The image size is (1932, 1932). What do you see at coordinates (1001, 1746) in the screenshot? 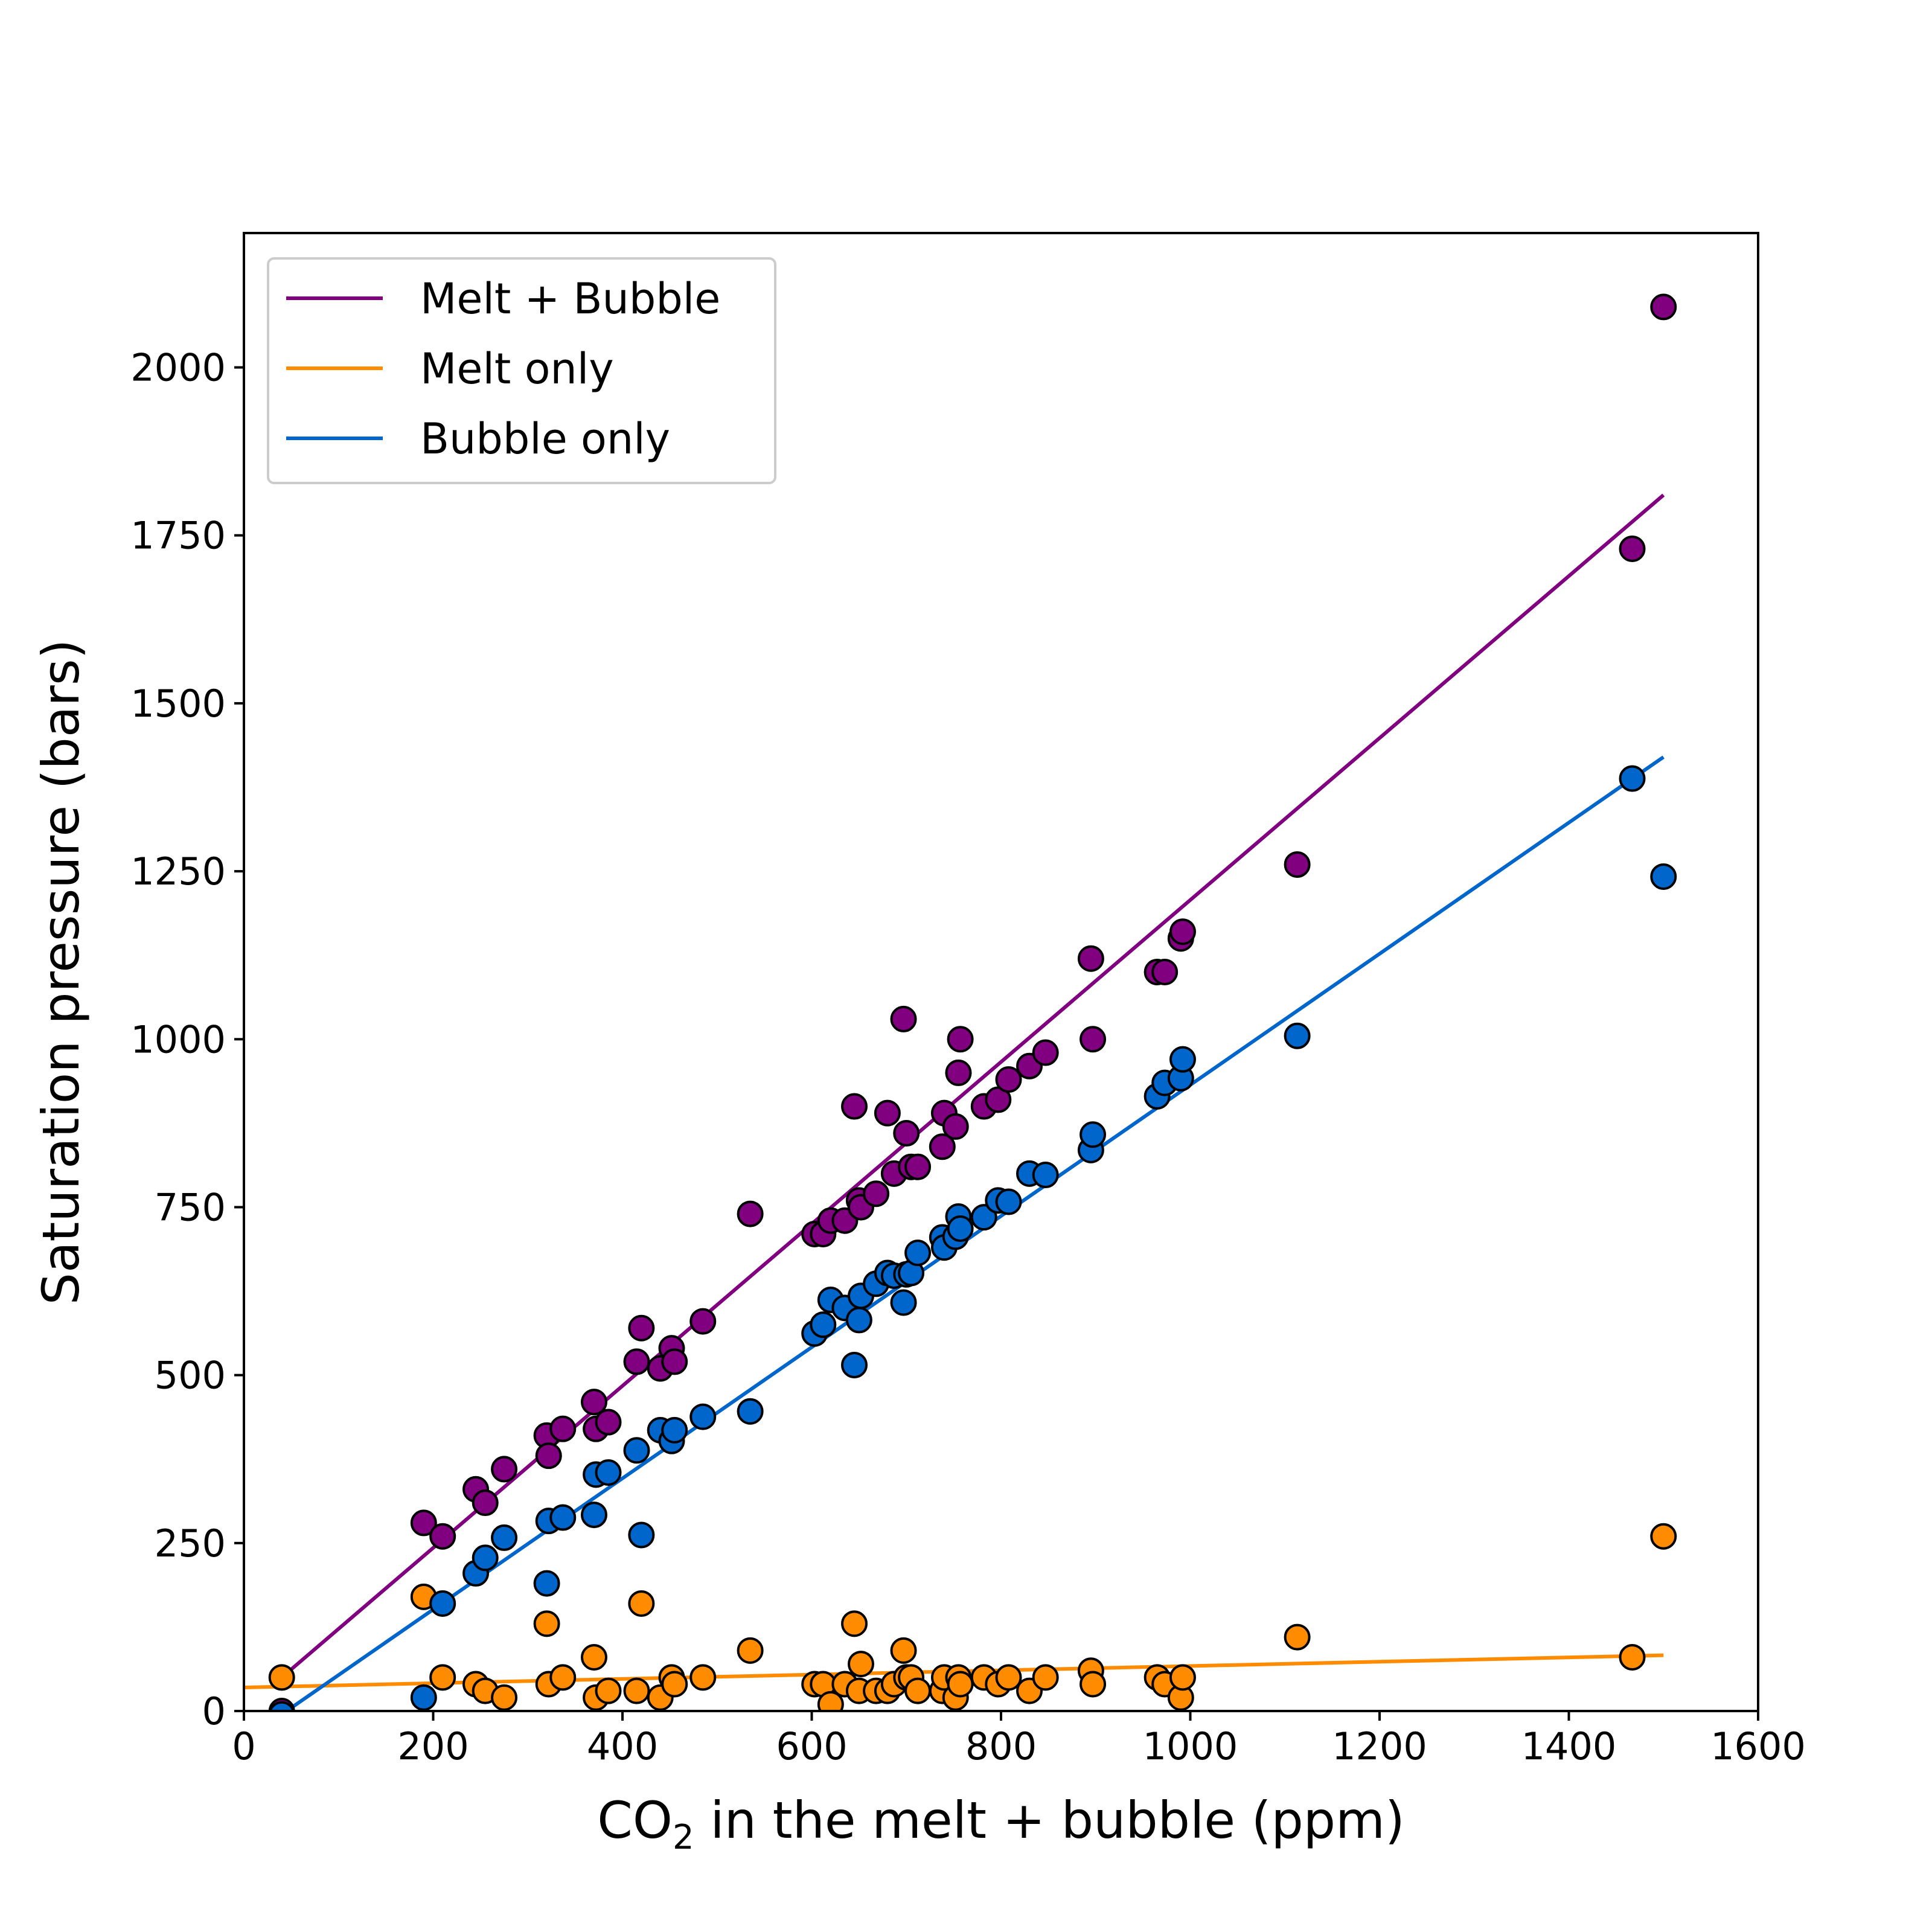
I see `x-tick-label: 800` at bounding box center [1001, 1746].